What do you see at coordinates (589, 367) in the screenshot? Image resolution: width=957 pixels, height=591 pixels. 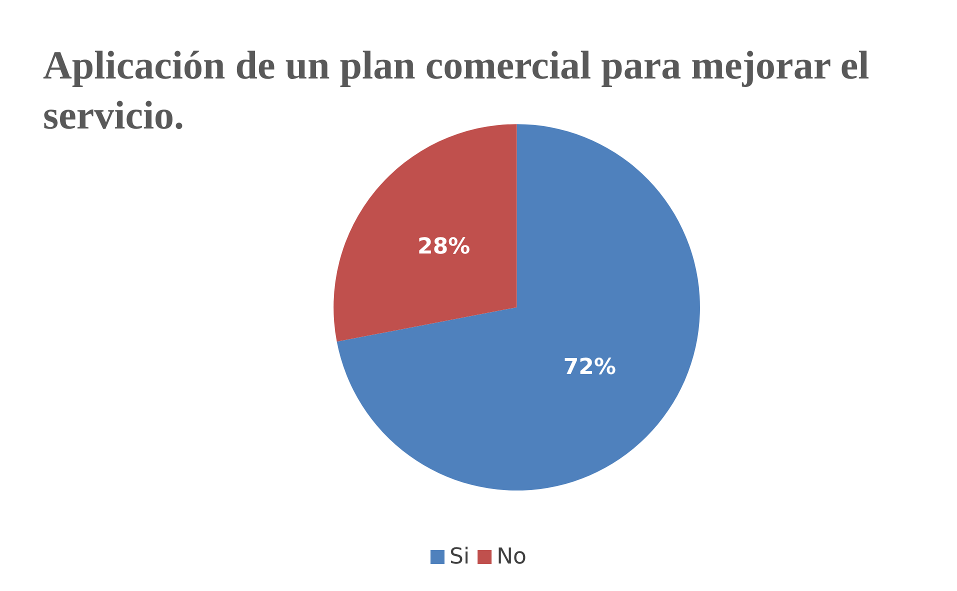 I see `data-label: 72%` at bounding box center [589, 367].